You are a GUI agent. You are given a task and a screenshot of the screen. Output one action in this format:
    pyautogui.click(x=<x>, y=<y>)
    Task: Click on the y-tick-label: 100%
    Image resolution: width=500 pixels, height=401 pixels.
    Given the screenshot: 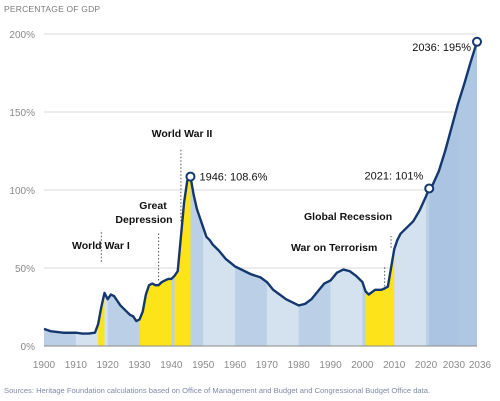 What is the action you would take?
    pyautogui.click(x=22, y=191)
    